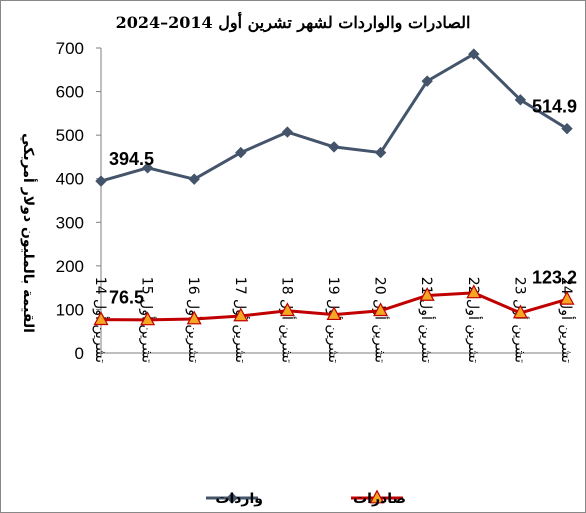 The height and width of the screenshot is (513, 586). Describe the element at coordinates (474, 320) in the screenshot. I see `x-tick-label: تشرين أول 22` at that location.